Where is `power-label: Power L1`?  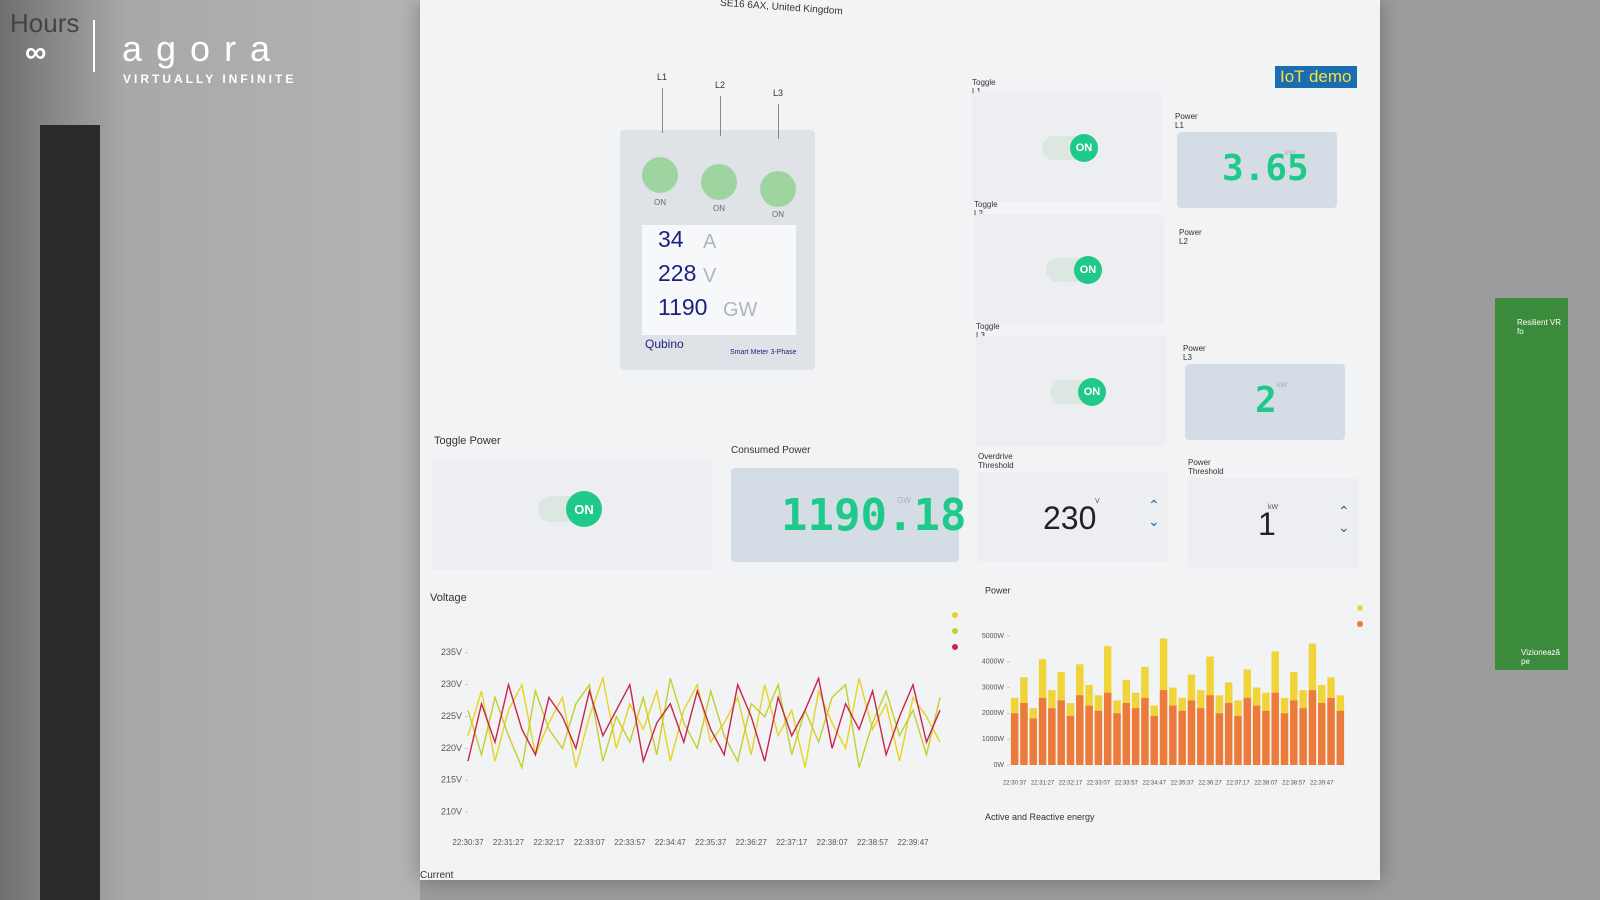
power-label: Power L1 is located at coordinates (1186, 121).